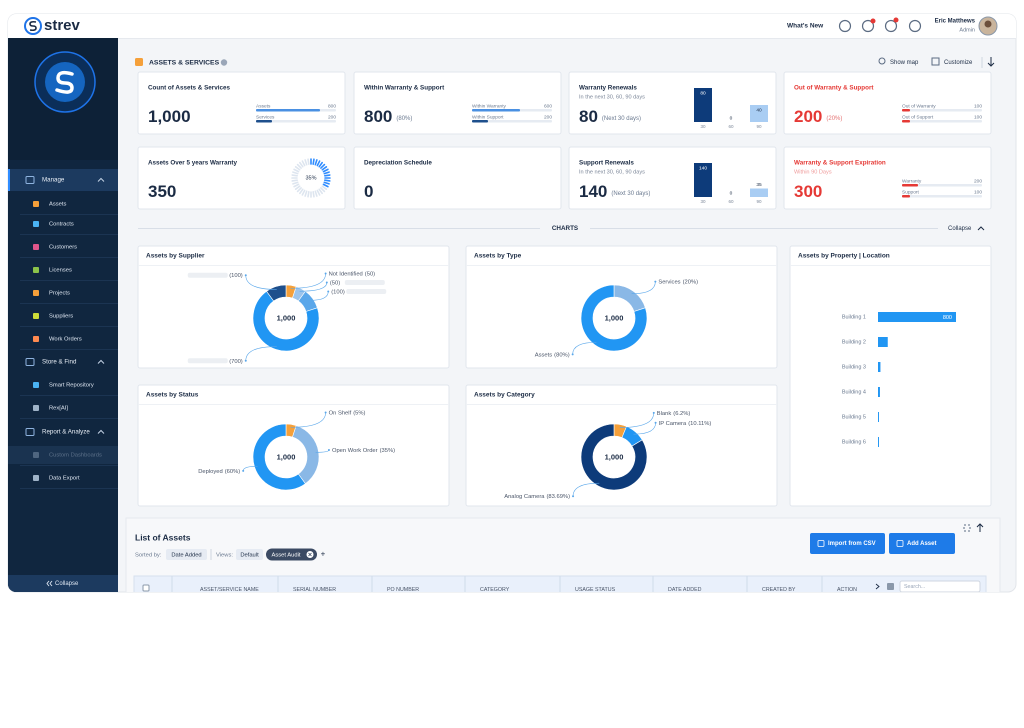 Image resolution: width=1024 pixels, height=728 pixels. I want to click on column-header: CATEGORY, so click(495, 590).